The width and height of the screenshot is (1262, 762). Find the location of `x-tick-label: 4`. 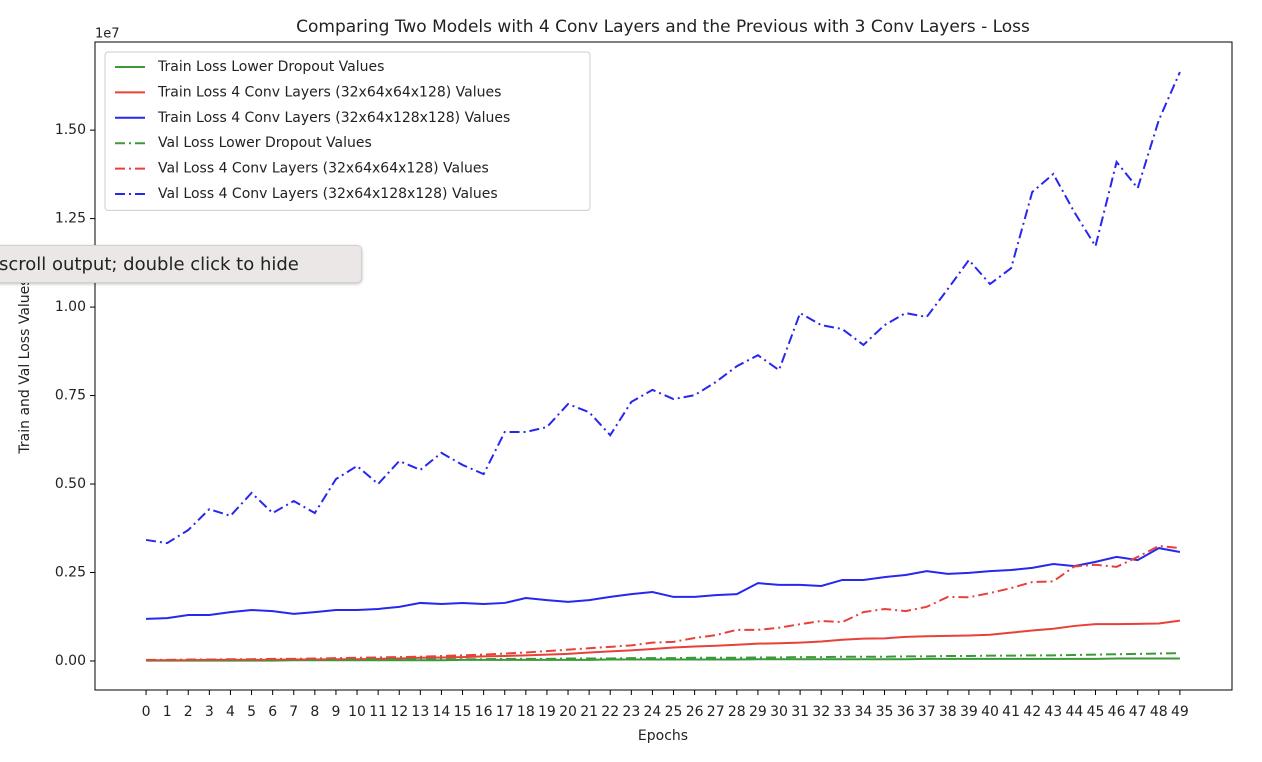

x-tick-label: 4 is located at coordinates (230, 712).